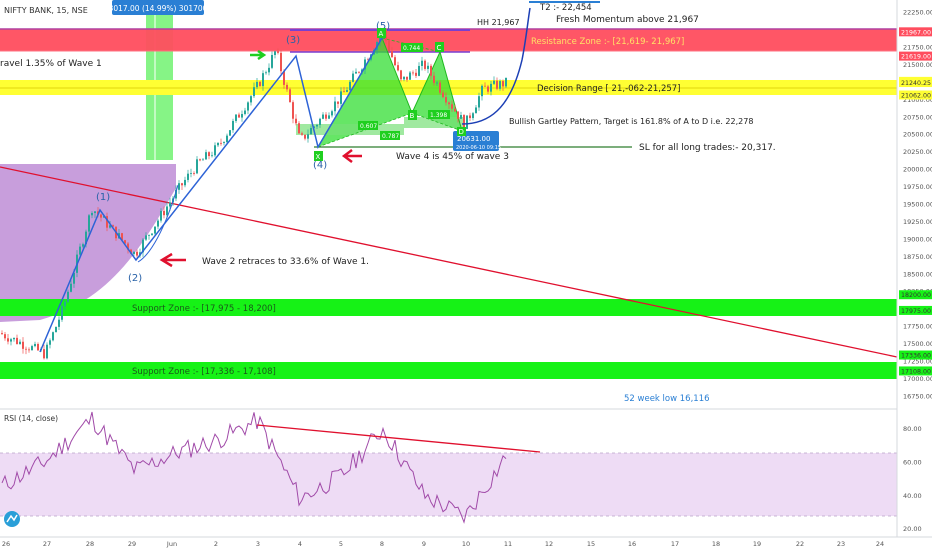 Image resolution: width=932 pixels, height=550 pixels. Describe the element at coordinates (412, 116) in the screenshot. I see `point-b-label: B` at that location.